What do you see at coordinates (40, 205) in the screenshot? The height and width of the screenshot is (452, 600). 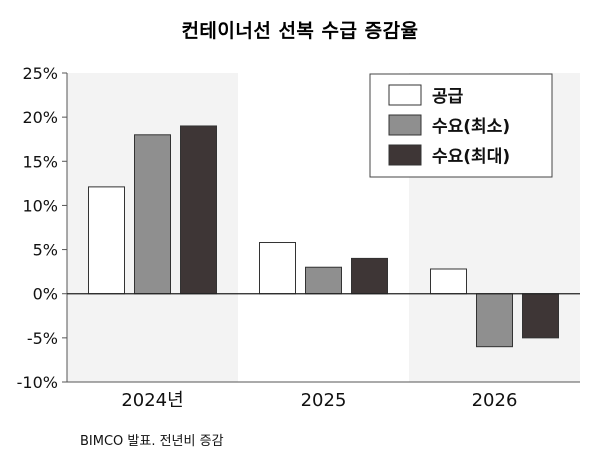 I see `y-tick-label: 10%` at bounding box center [40, 205].